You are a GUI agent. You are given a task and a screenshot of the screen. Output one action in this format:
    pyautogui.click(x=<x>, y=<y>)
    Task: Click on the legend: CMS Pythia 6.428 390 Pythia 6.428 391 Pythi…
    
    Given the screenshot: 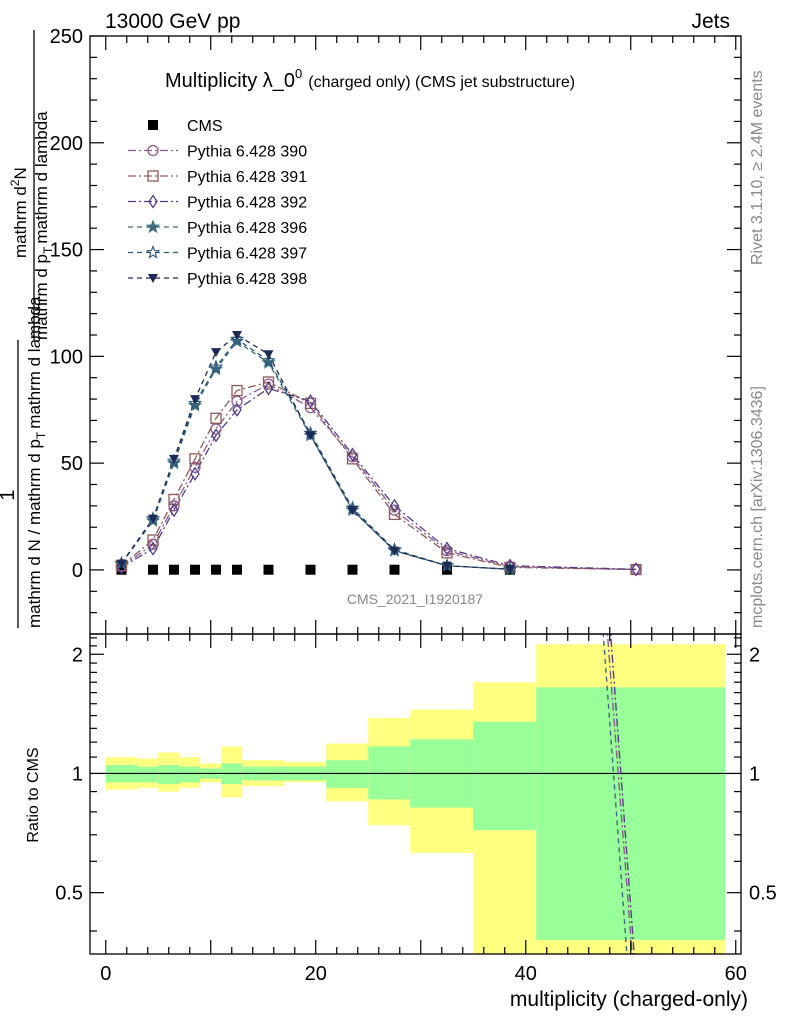 What is the action you would take?
    pyautogui.click(x=217, y=203)
    